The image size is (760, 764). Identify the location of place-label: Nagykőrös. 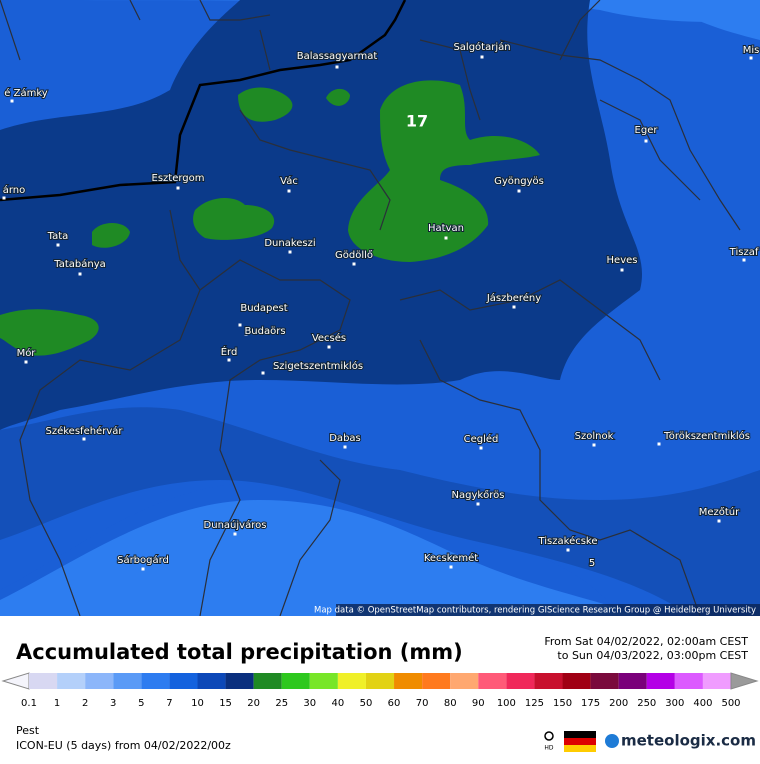
(477, 495).